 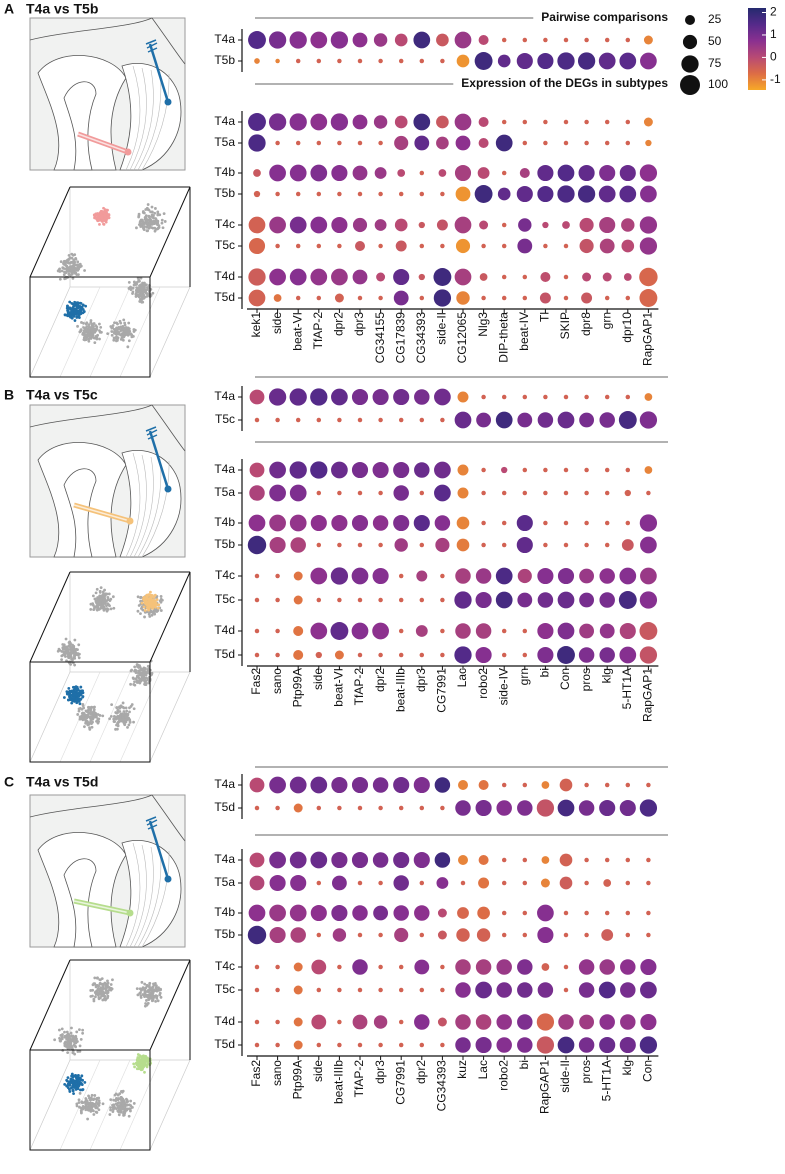 What do you see at coordinates (150, 116) in the screenshot?
I see `lobula-plate` at bounding box center [150, 116].